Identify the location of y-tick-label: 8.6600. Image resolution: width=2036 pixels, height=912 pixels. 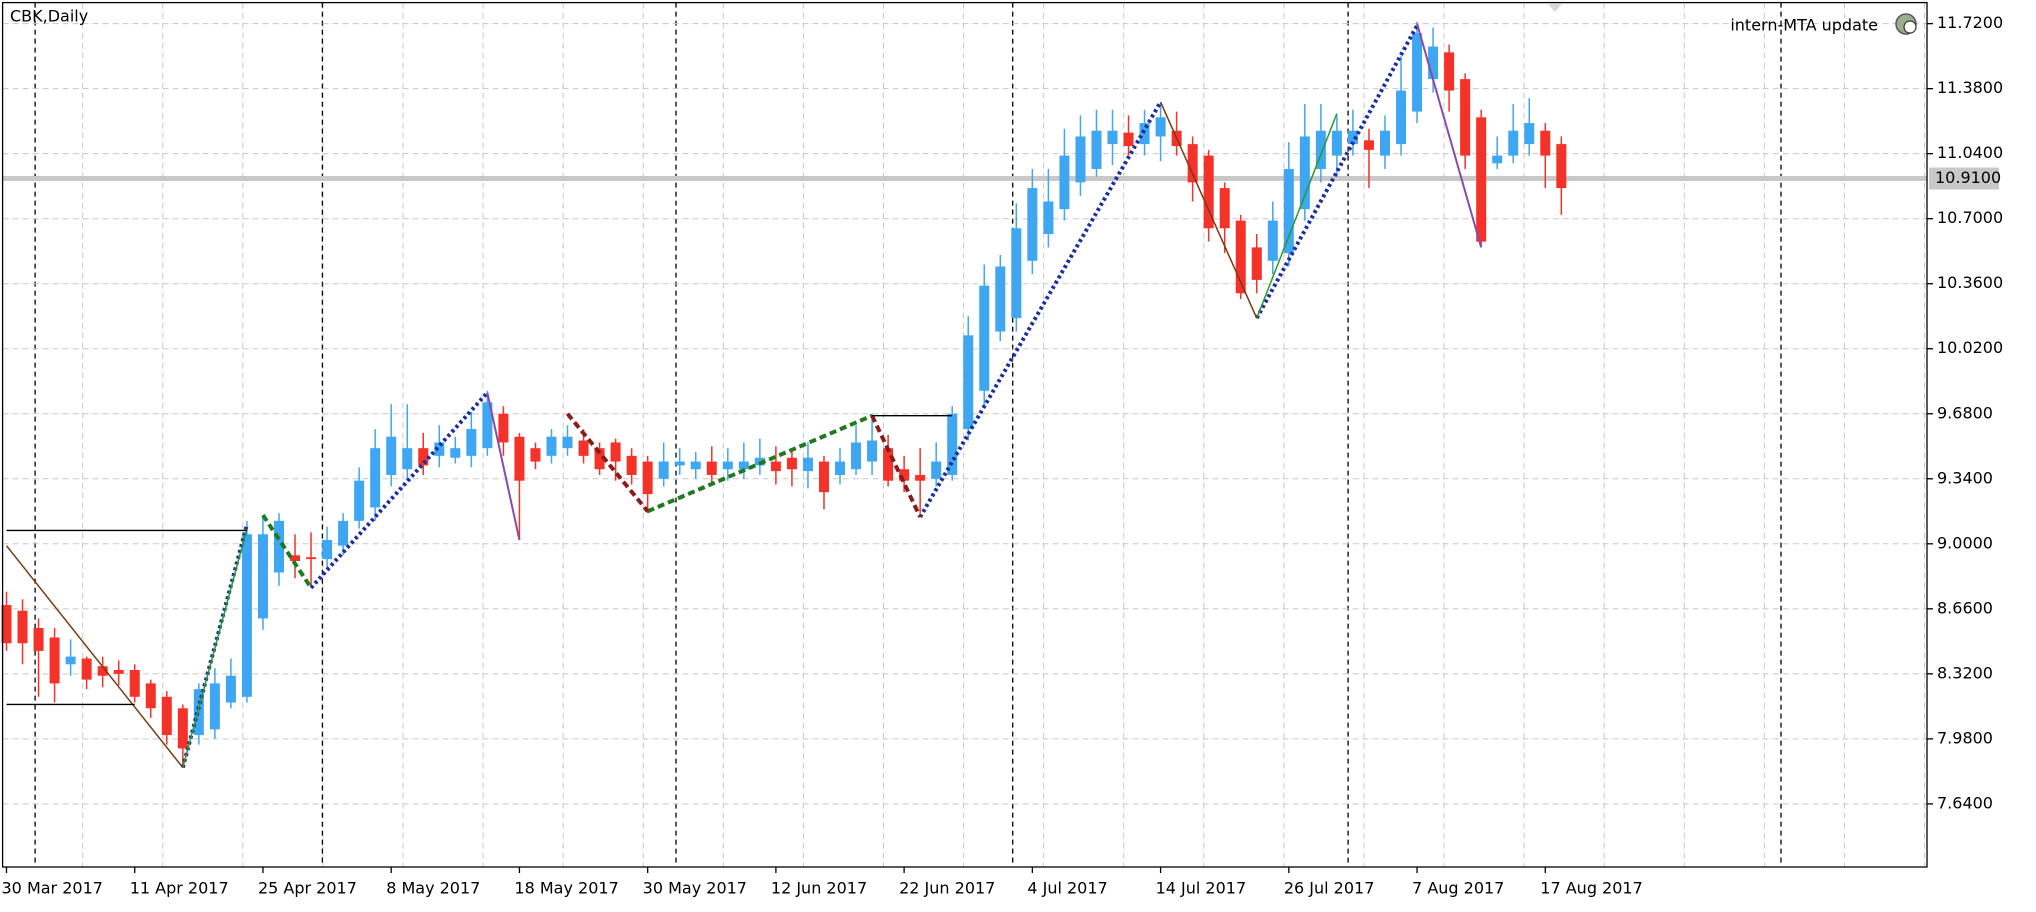
(1965, 607).